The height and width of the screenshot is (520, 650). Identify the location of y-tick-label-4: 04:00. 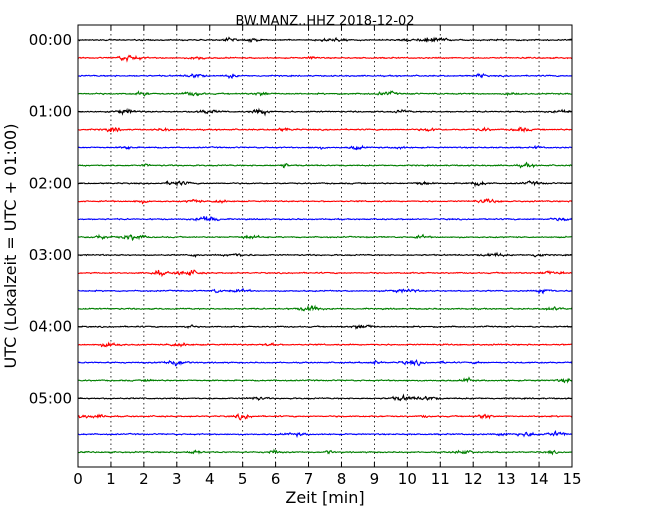
(50, 327).